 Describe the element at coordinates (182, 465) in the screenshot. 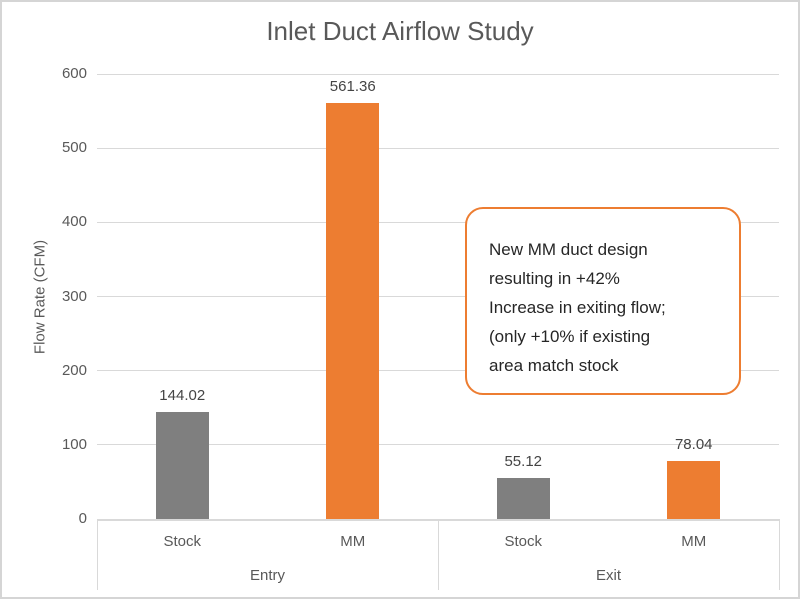

I see `bar-entry-stock` at that location.